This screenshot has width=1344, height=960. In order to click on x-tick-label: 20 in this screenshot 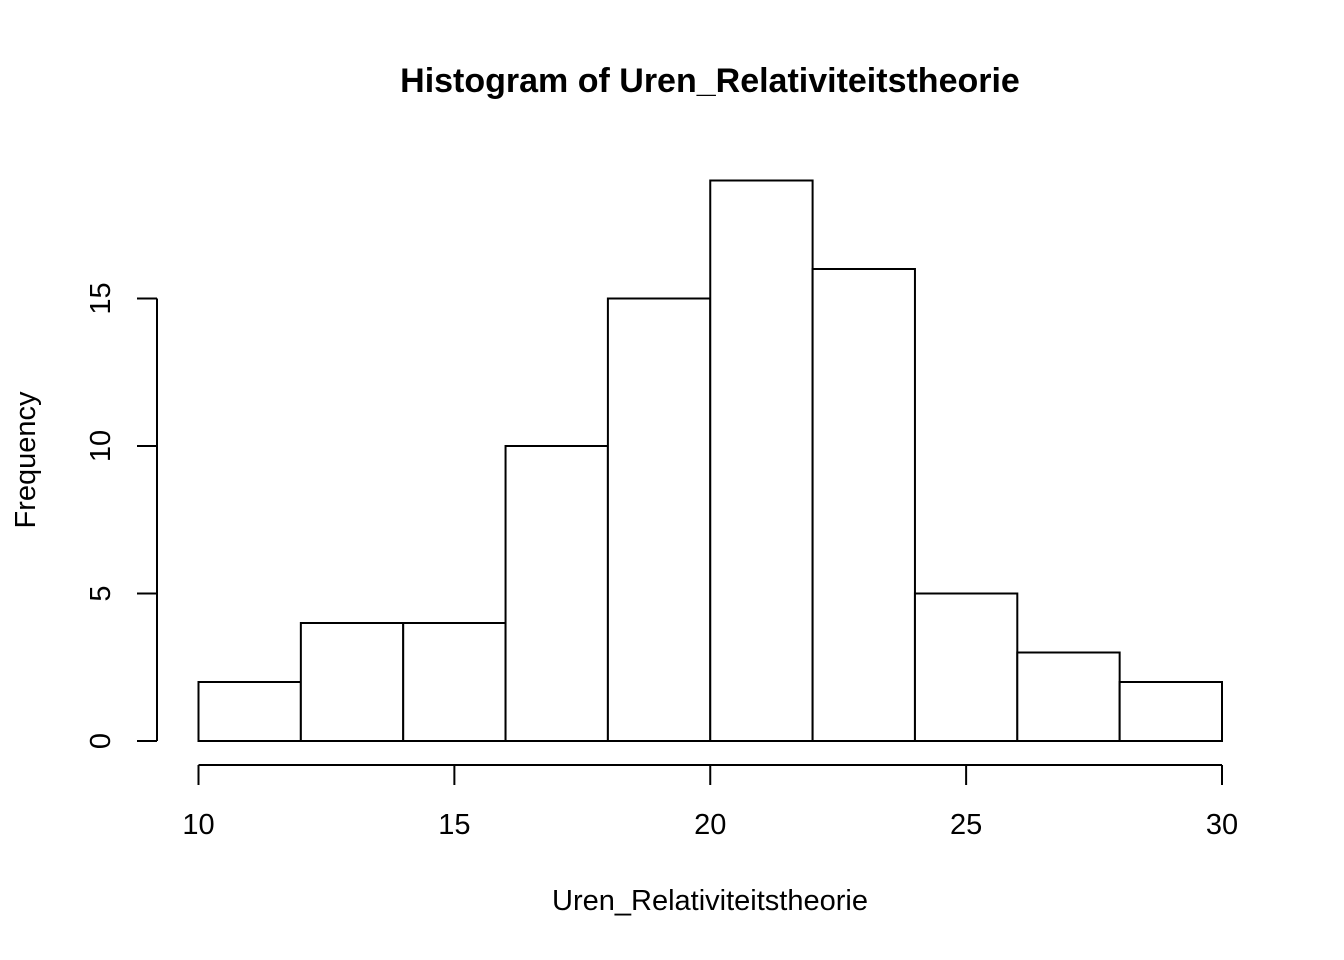, I will do `click(710, 825)`.